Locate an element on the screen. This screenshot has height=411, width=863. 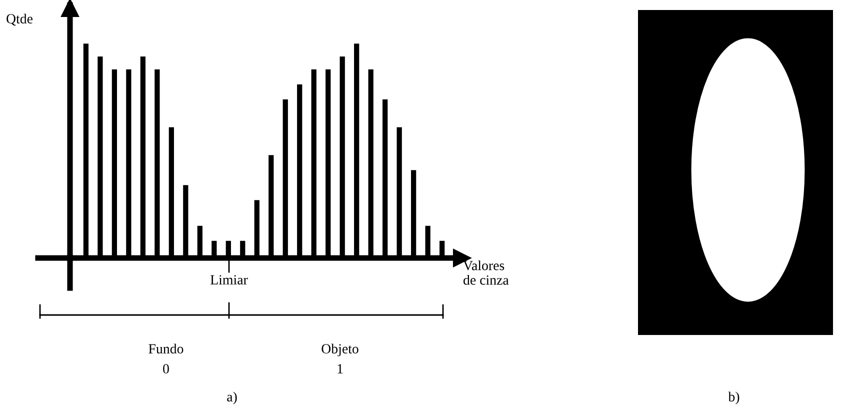
text: Objeto is located at coordinates (340, 350).